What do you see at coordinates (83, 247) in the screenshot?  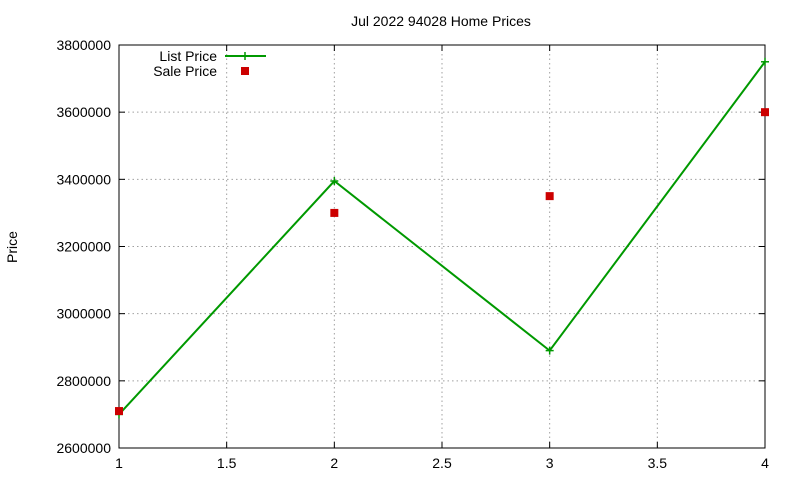 I see `y-tick-label: 3200000` at bounding box center [83, 247].